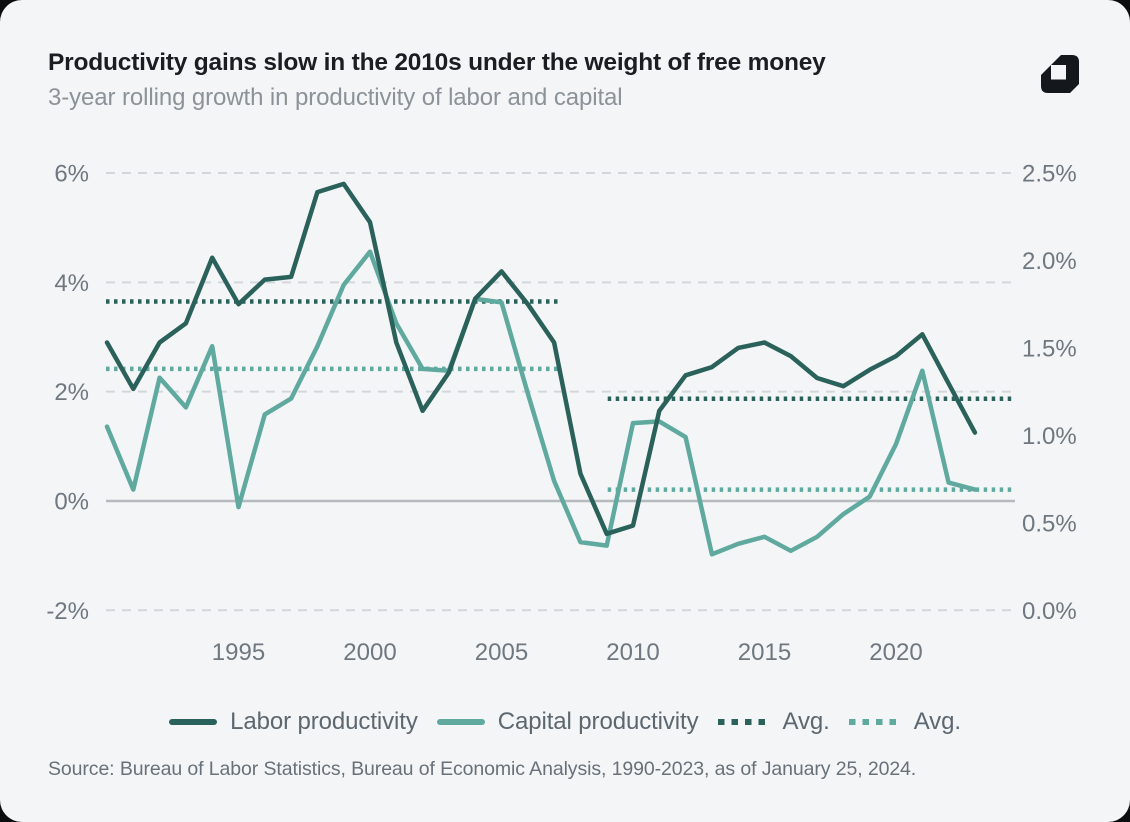  Describe the element at coordinates (1049, 523) in the screenshot. I see `right-axis-label-0.5%: 0.5%` at that location.